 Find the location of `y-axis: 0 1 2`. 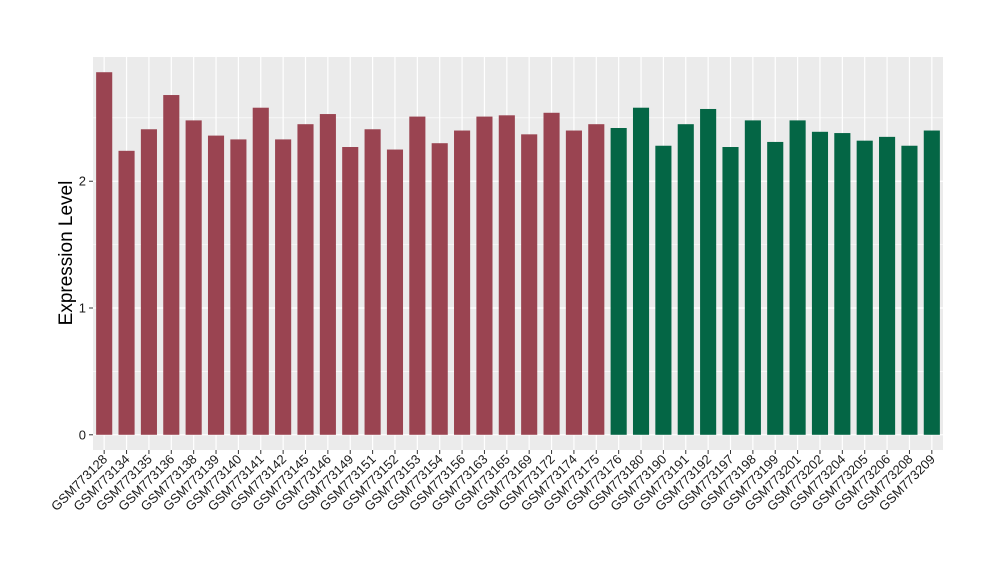

y-axis: 0 1 2 is located at coordinates (86, 308).